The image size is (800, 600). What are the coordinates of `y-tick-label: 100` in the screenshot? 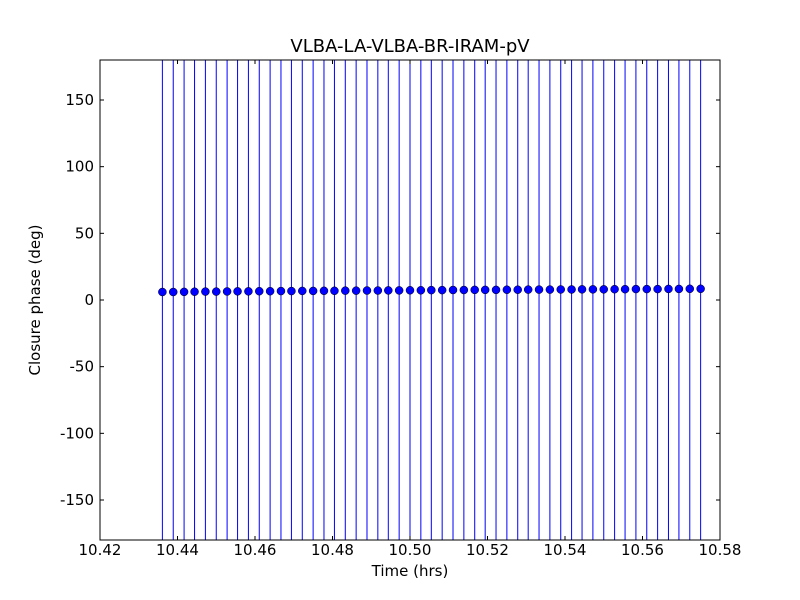 It's located at (79, 167).